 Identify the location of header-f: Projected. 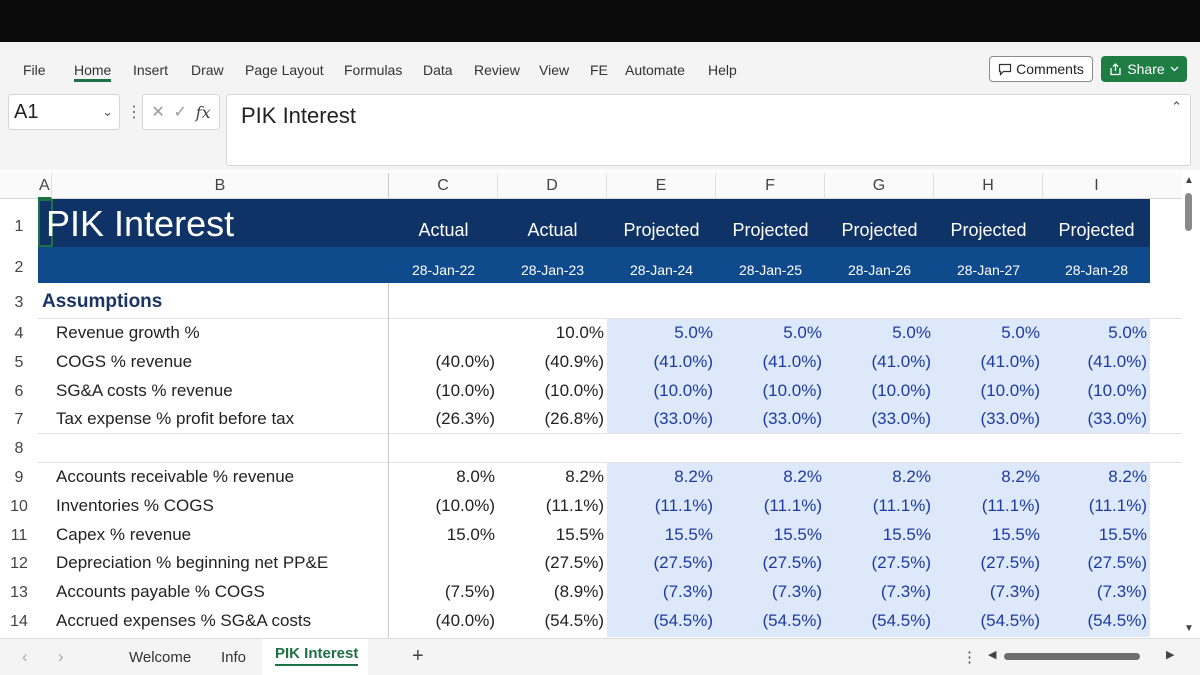
(770, 230).